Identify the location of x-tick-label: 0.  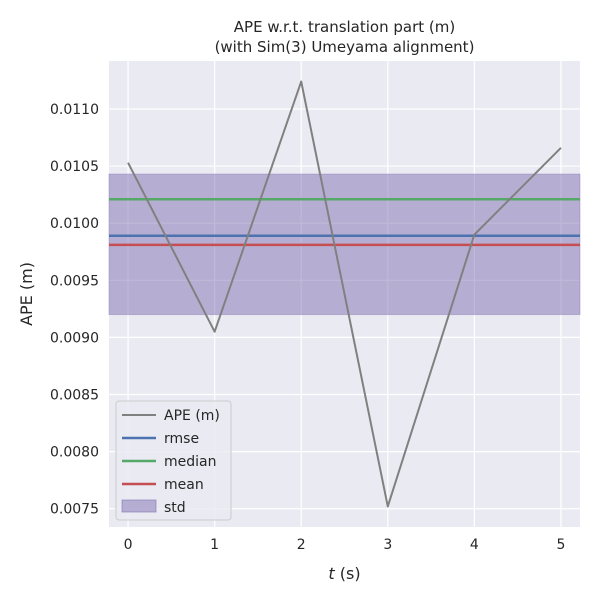
(128, 545).